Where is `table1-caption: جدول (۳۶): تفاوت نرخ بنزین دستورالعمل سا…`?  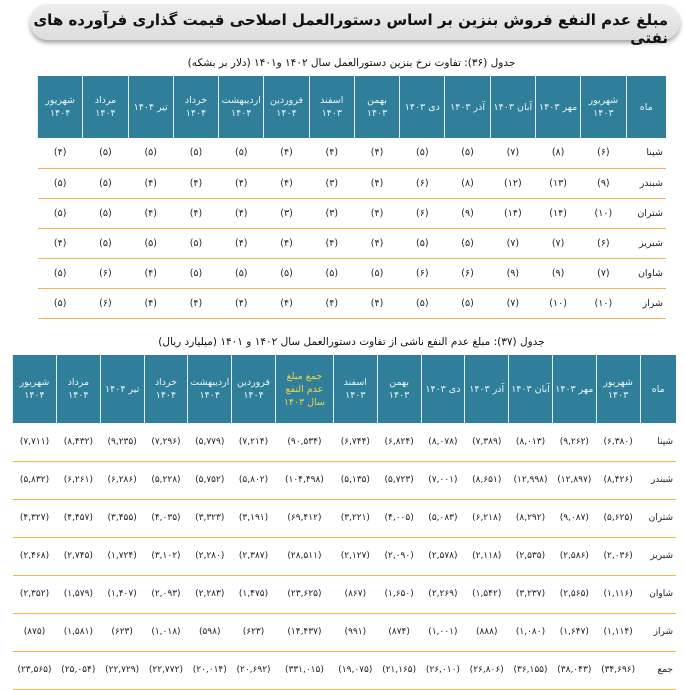 table1-caption: جدول (۳۶): تفاوت نرخ بنزین دستورالعمل سا… is located at coordinates (351, 63).